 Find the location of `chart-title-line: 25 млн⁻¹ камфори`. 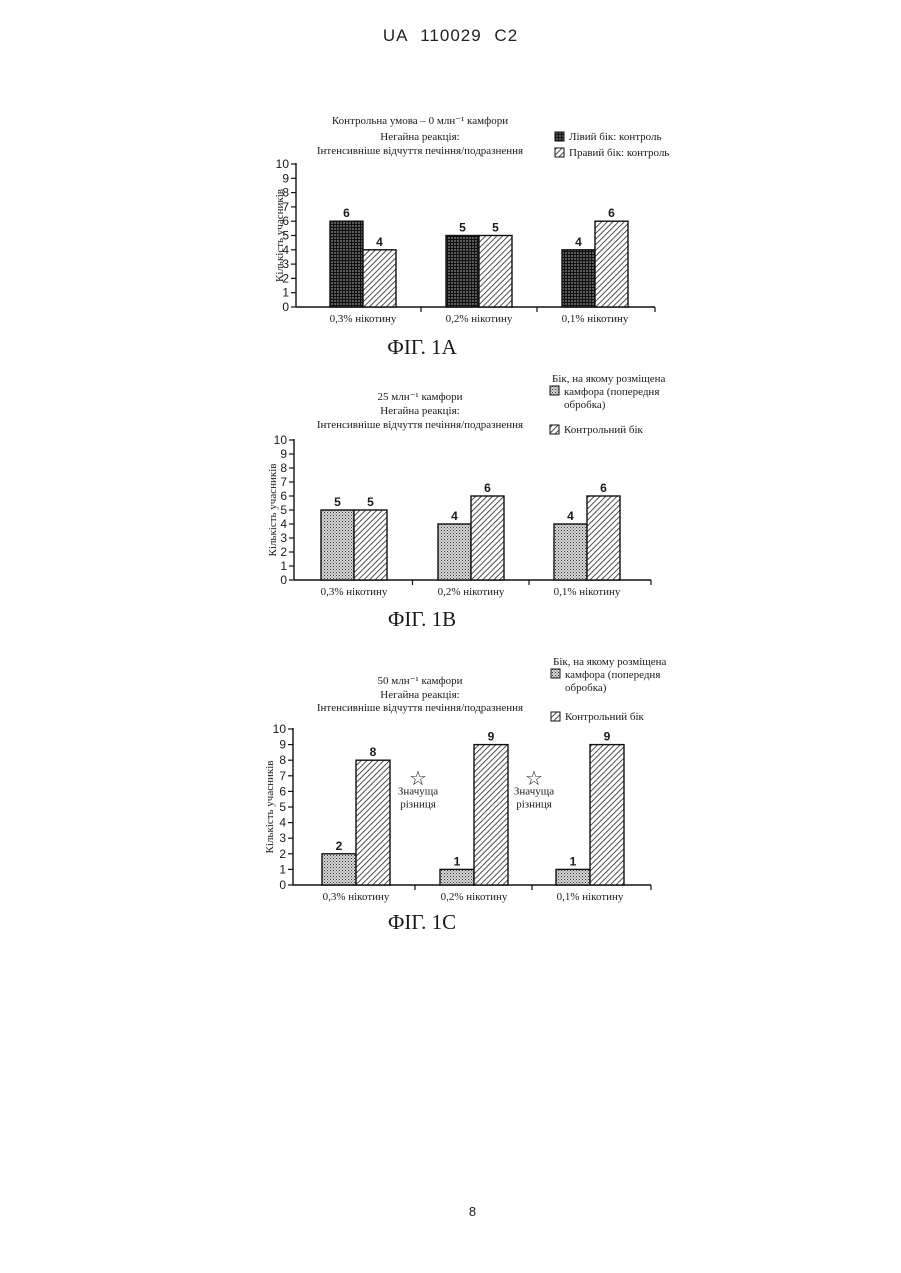

chart-title-line: 25 млн⁻¹ камфори is located at coordinates (420, 397).